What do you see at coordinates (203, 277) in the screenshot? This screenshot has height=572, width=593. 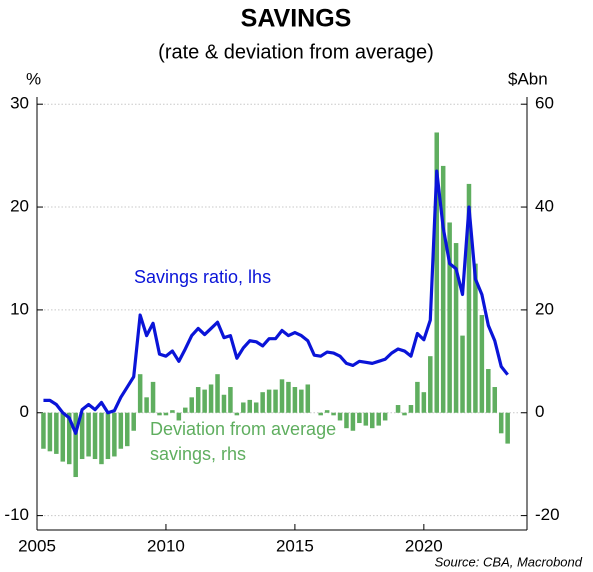 I see `line-label: Savings ratio, lhs` at bounding box center [203, 277].